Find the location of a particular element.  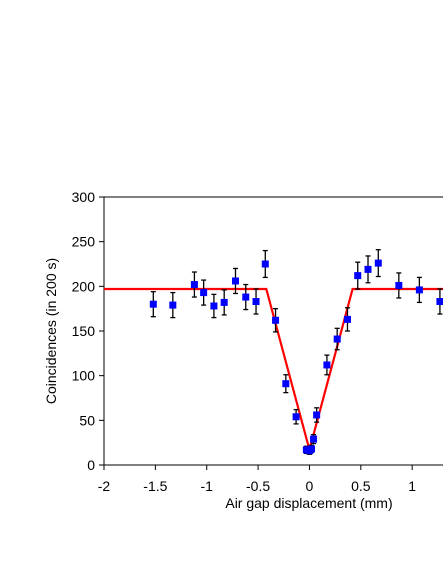

x-tick-label: 1 is located at coordinates (412, 486).